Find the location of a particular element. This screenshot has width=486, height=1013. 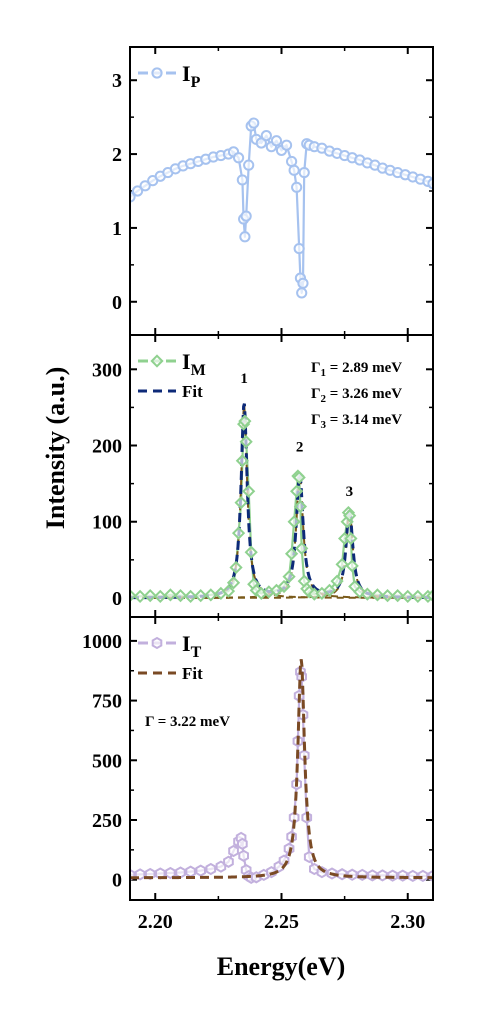

series-line-M is located at coordinates (281, 509).